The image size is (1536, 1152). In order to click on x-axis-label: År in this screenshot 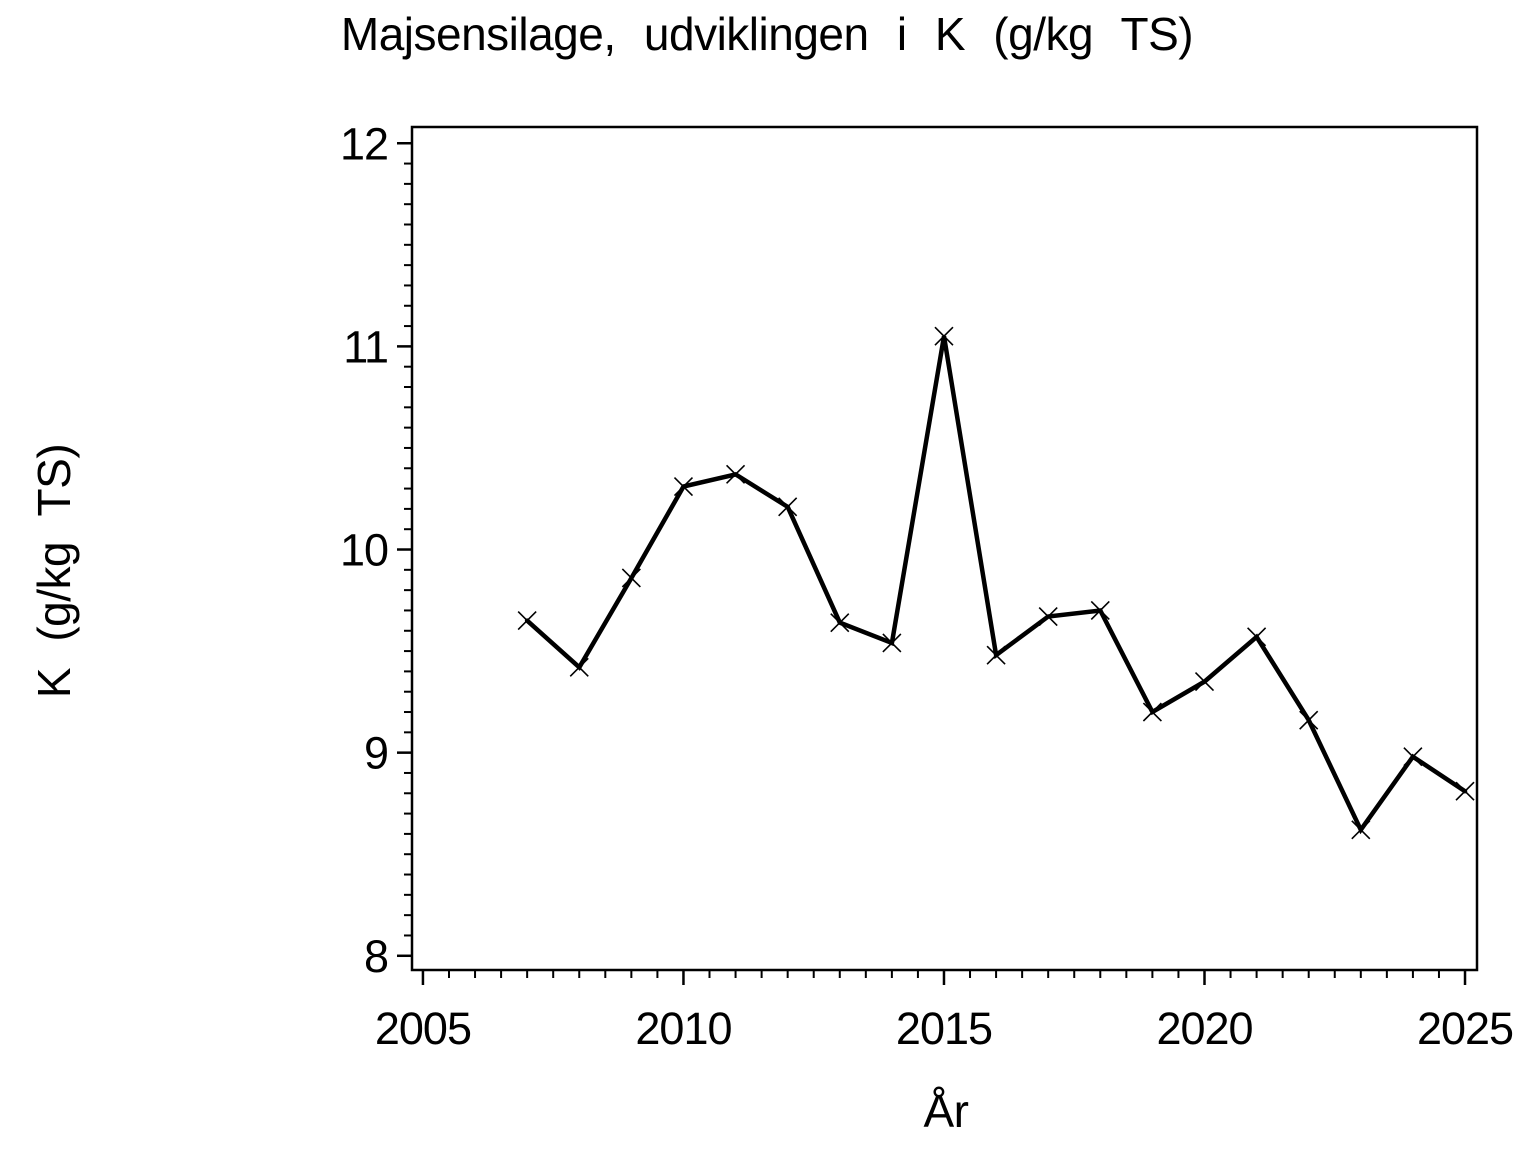, I will do `click(946, 1111)`.